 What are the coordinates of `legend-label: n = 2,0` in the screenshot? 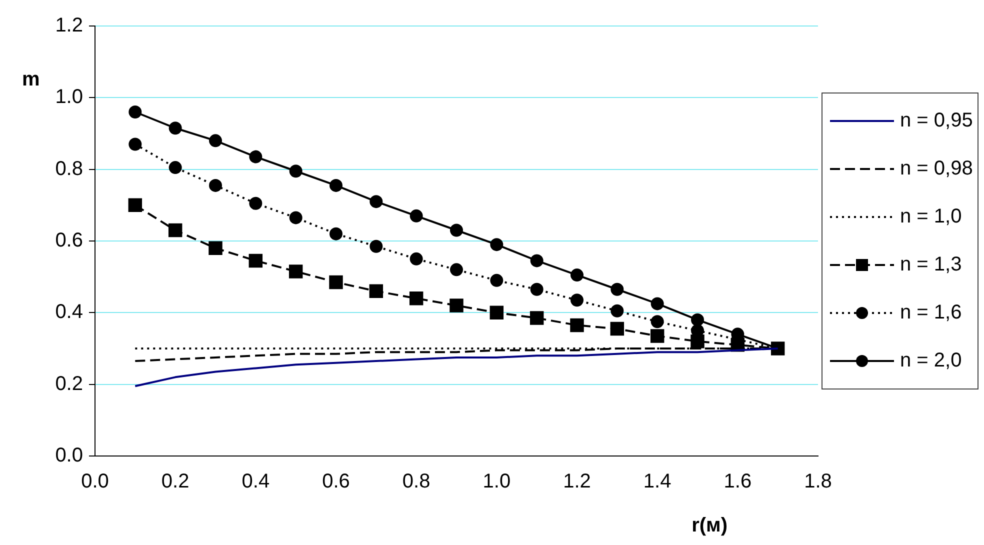 It's located at (931, 361).